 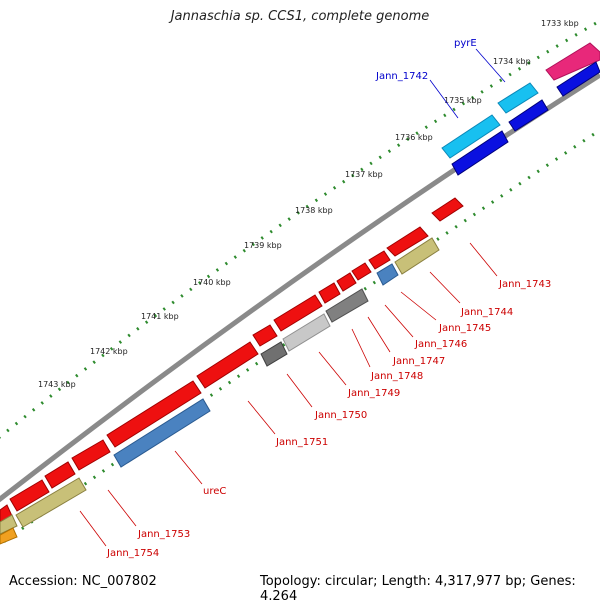 I want to click on genome-title: Jannaschia sp. CCS1, complete genome, so click(x=300, y=16).